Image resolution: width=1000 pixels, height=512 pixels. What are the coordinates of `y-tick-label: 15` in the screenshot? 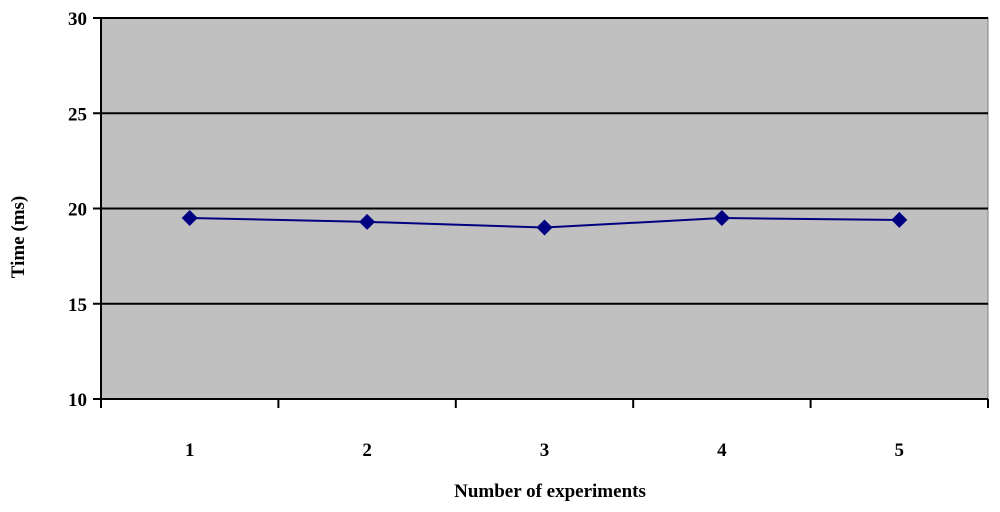 It's located at (77, 305).